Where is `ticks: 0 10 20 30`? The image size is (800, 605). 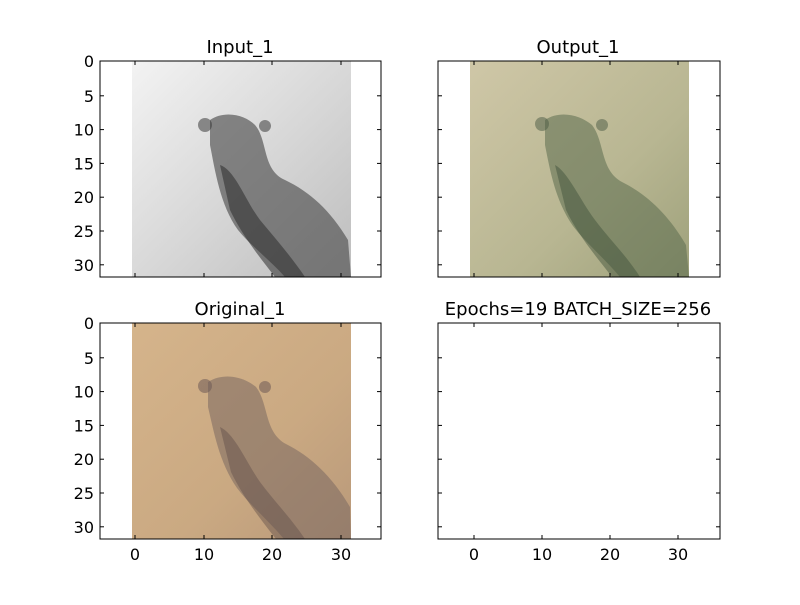 ticks: 0 10 20 30 is located at coordinates (579, 443).